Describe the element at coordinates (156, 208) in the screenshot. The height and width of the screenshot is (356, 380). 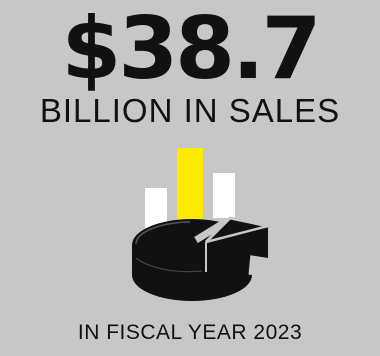
I see `white-bar-left-icon` at that location.